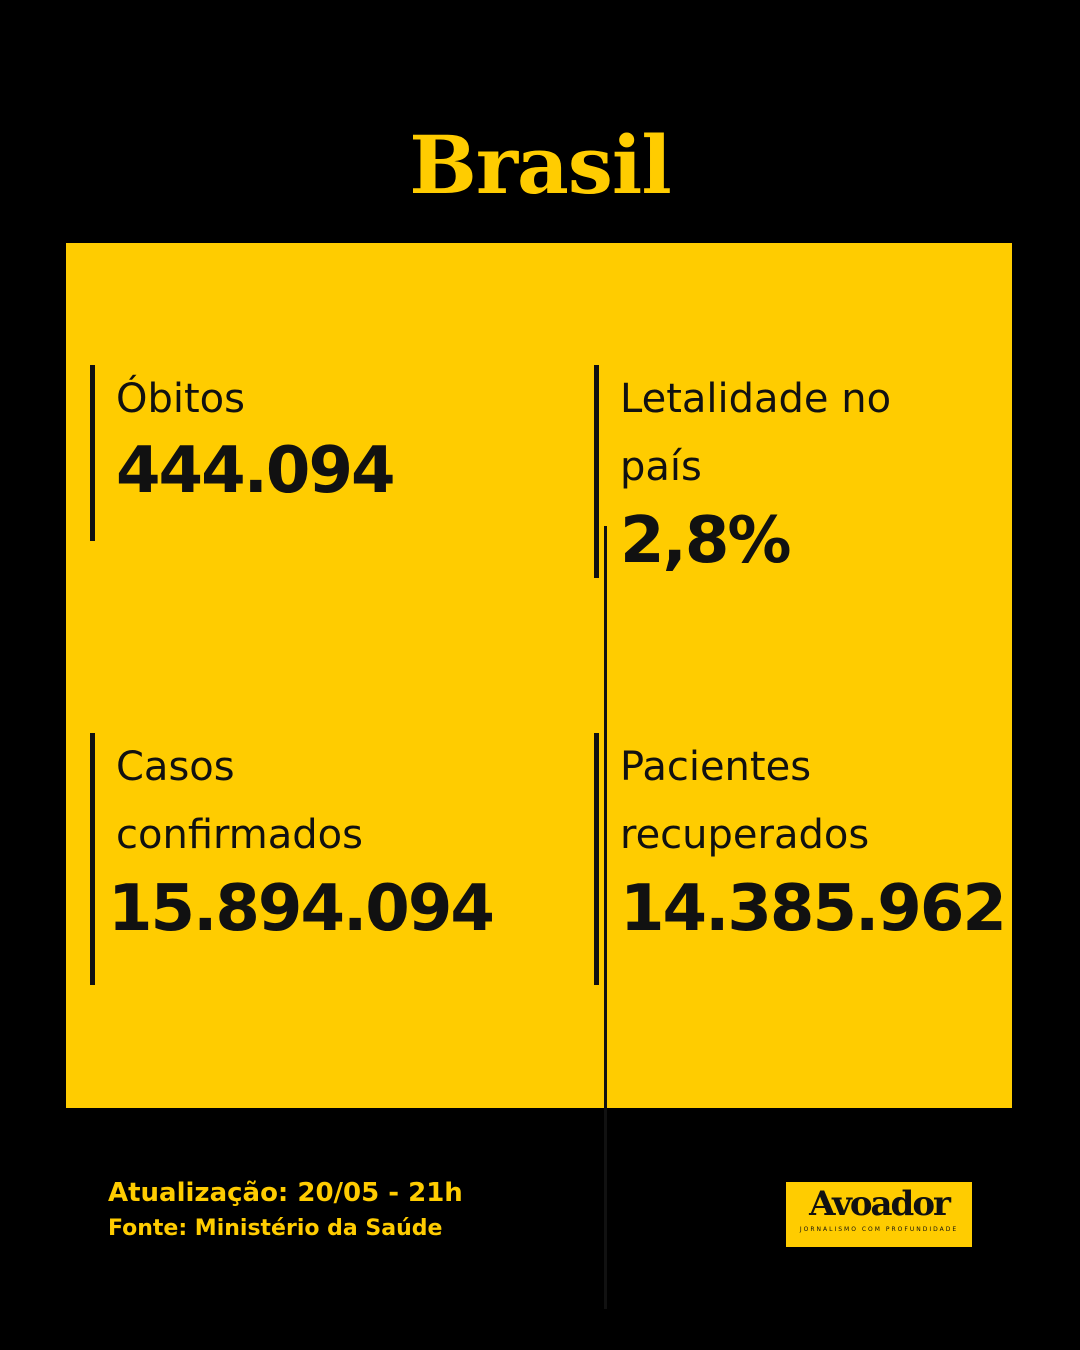  I want to click on logo-name: Avoador, so click(880, 1204).